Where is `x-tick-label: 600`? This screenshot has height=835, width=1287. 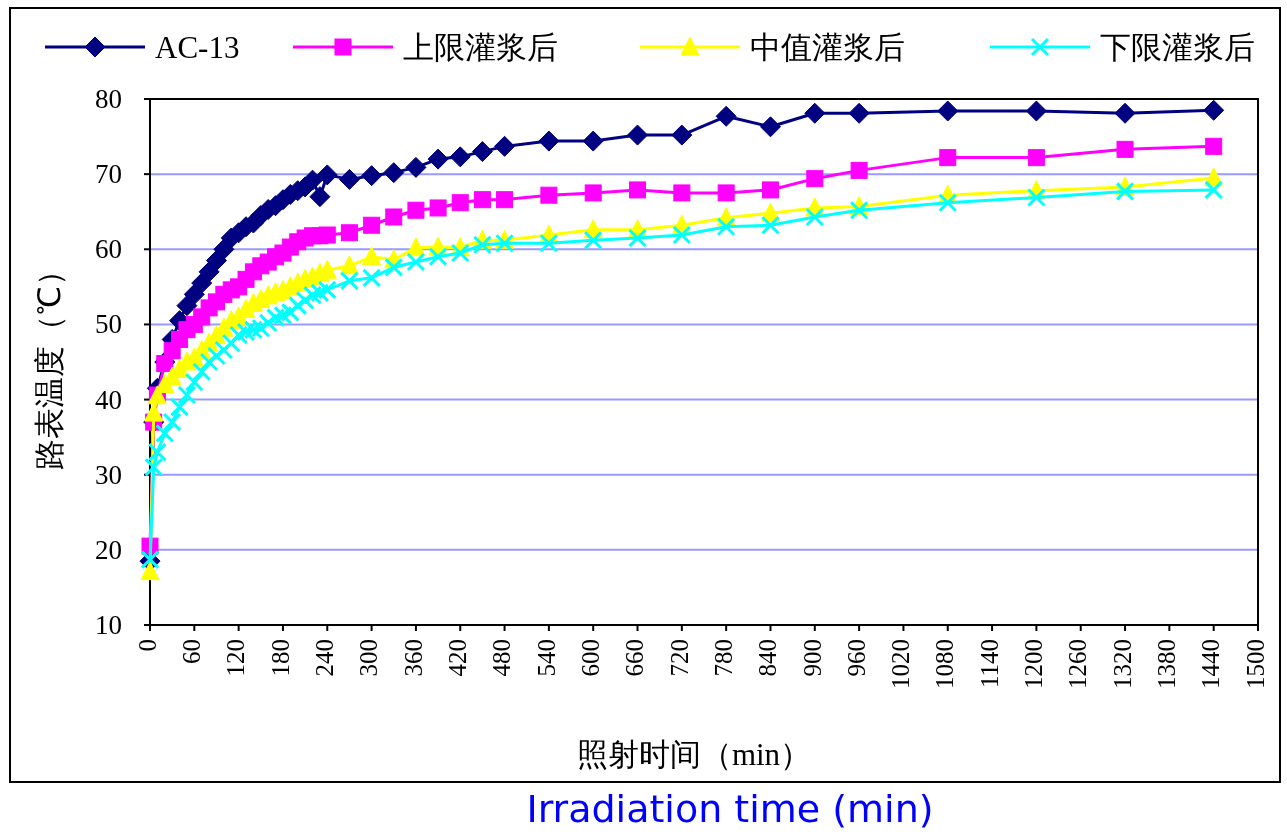 x-tick-label: 600 is located at coordinates (590, 658).